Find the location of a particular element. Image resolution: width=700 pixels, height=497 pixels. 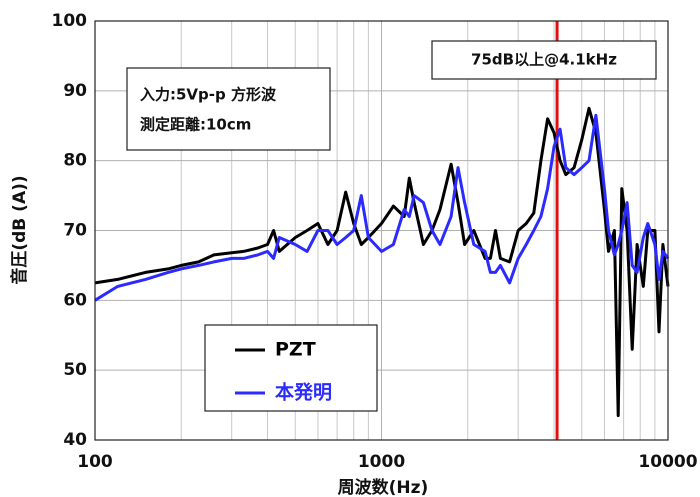

legend-label: PZT is located at coordinates (295, 350).